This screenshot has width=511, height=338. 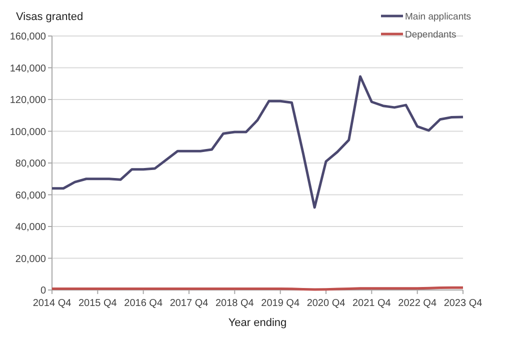 I want to click on y-tick-label: 40,000, so click(x=30, y=227).